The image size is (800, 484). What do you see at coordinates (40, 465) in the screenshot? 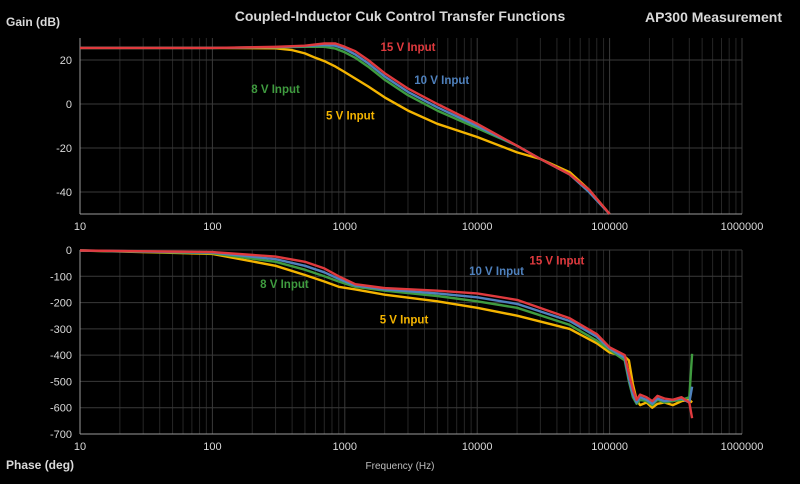
I see `phase-axis-label: Phase (deg)` at bounding box center [40, 465].